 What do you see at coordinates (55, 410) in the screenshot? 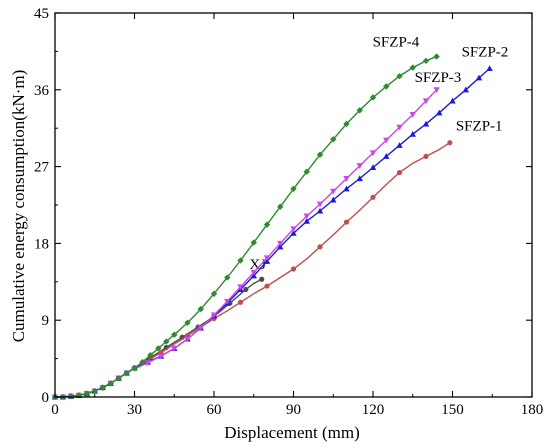
I see `x-tick-label: 0` at bounding box center [55, 410].